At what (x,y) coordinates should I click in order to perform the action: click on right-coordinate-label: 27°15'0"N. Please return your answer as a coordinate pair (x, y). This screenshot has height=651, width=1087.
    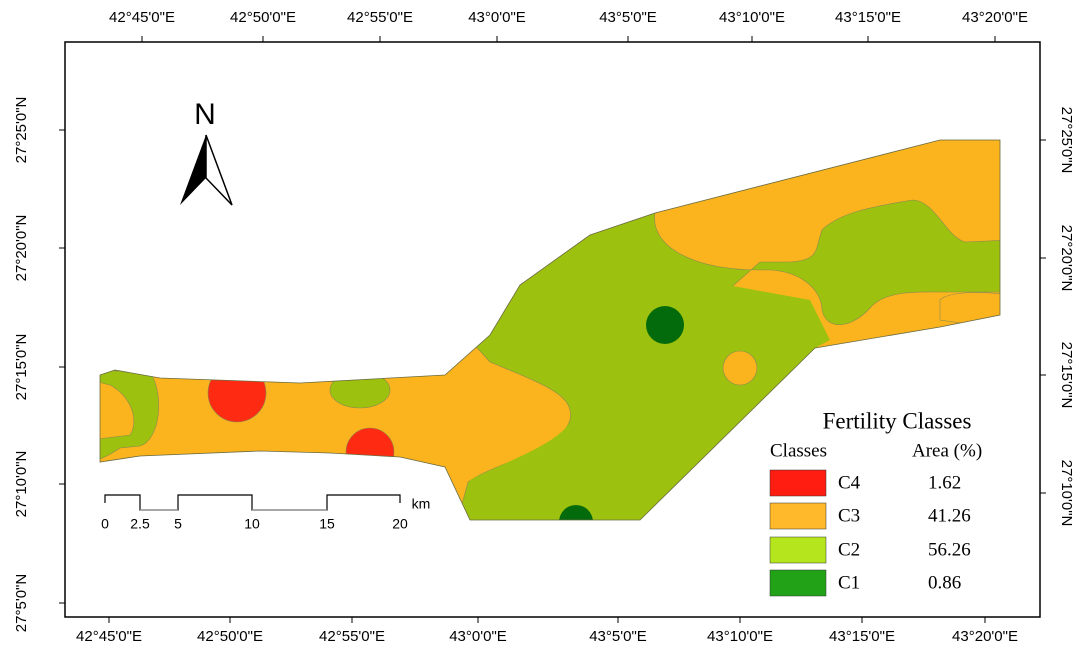
    Looking at the image, I should click on (1066, 375).